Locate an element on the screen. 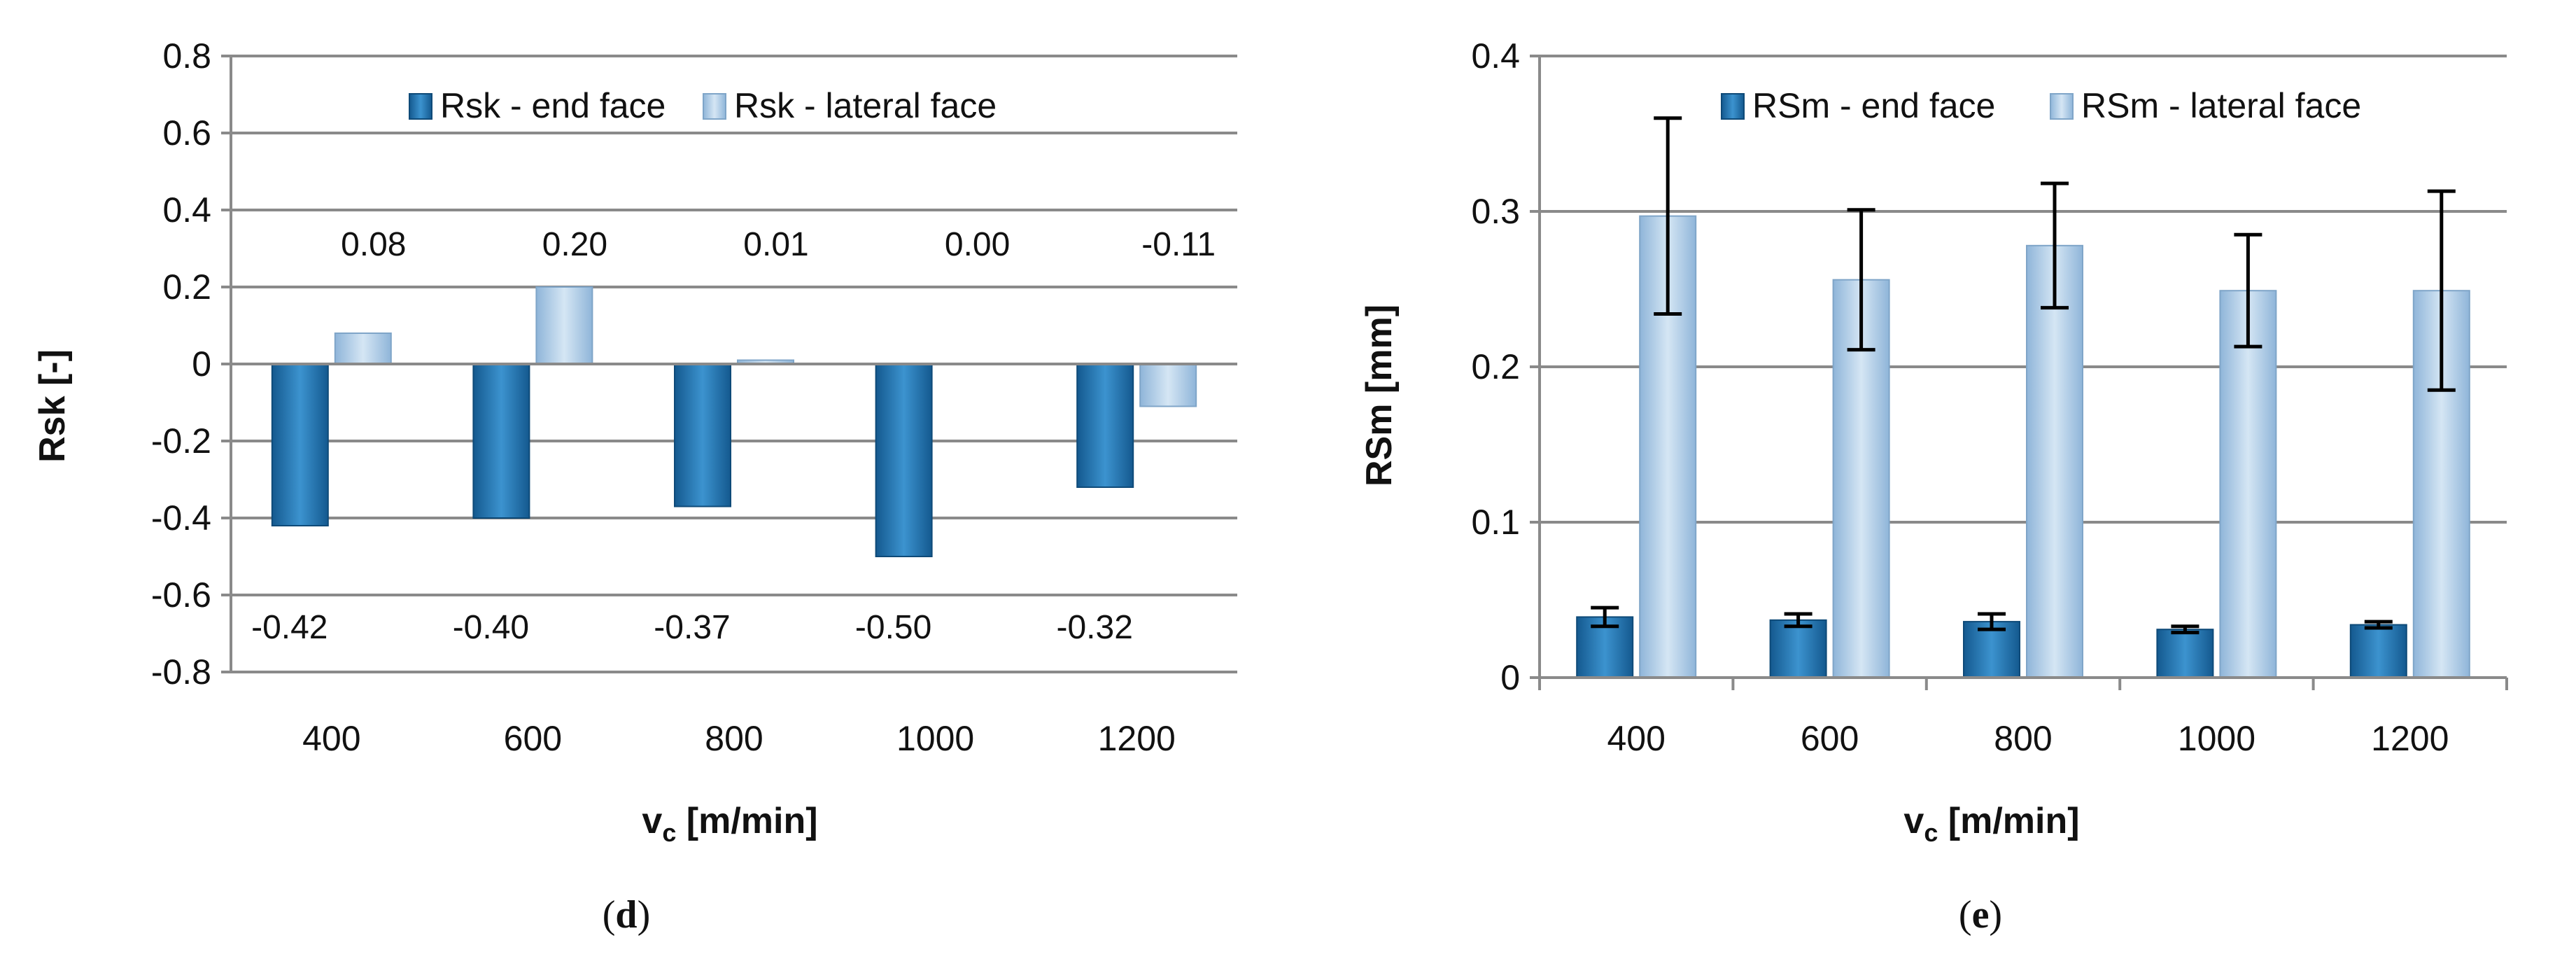  x-axis-title-e: vc [m/min] is located at coordinates (1991, 824).